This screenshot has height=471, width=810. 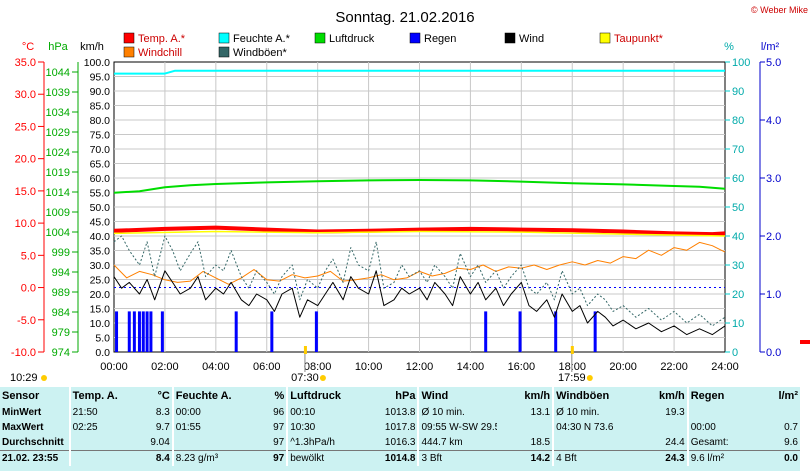 I want to click on speed-tick-label: 10.0, so click(x=100, y=324).